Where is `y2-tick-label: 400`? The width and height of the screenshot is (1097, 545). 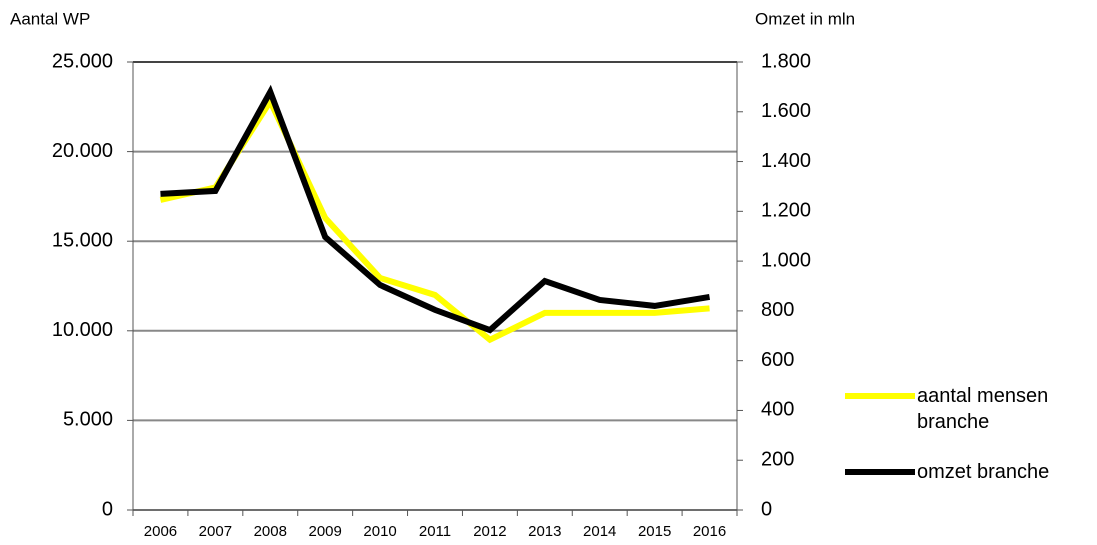
y2-tick-label: 400 is located at coordinates (777, 410).